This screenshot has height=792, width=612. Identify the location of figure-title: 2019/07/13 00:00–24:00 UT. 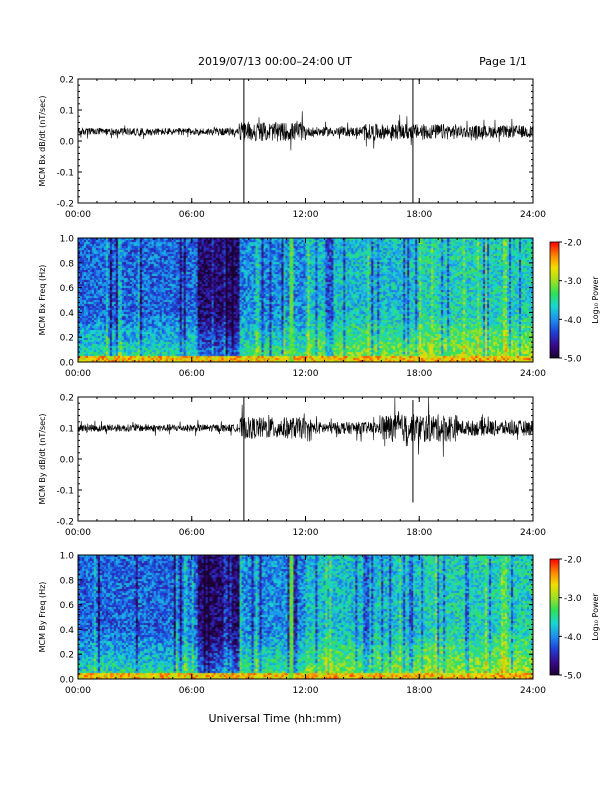
(275, 61).